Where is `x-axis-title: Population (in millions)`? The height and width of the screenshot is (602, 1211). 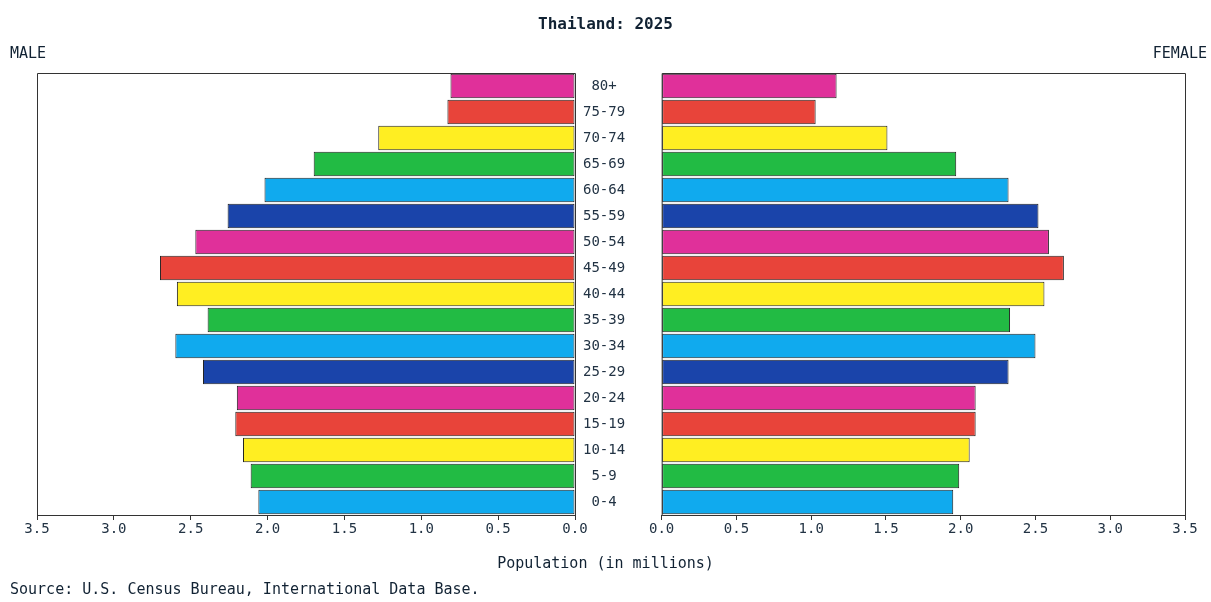 x-axis-title: Population (in millions) is located at coordinates (605, 563).